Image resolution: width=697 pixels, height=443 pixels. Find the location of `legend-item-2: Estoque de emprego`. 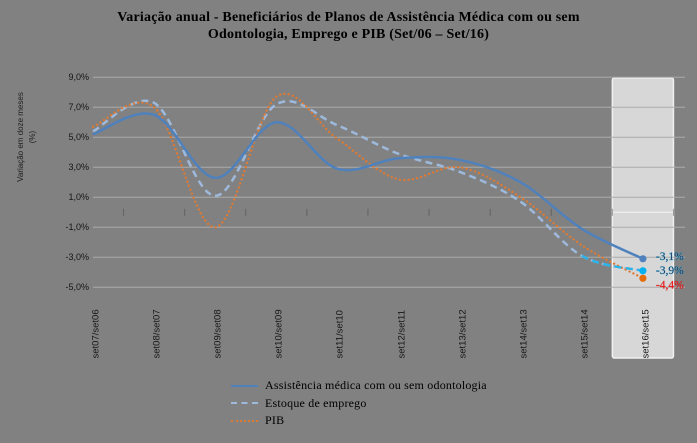

legend-item-2: Estoque de emprego is located at coordinates (359, 404).